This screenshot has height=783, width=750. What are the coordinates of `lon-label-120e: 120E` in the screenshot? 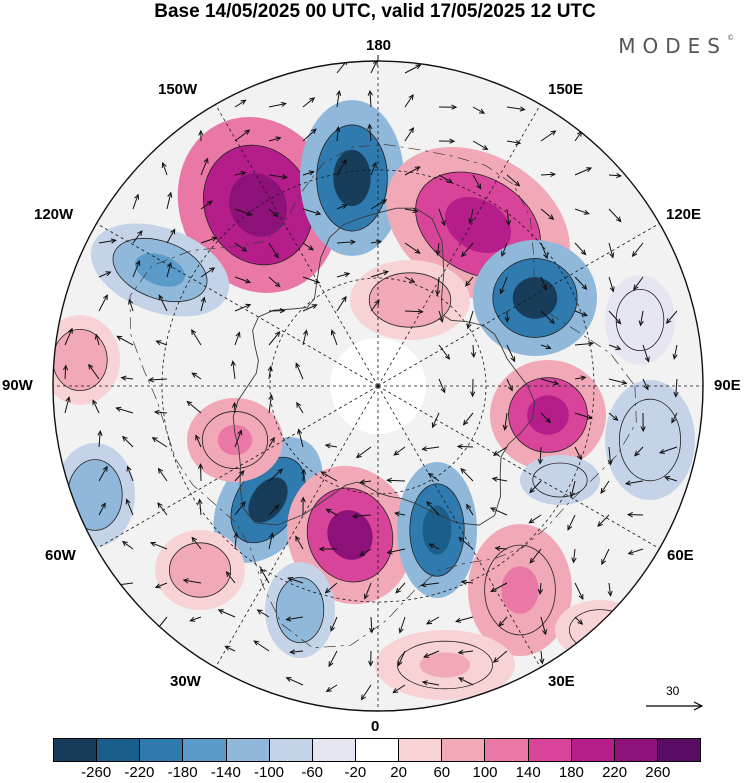 It's located at (684, 214).